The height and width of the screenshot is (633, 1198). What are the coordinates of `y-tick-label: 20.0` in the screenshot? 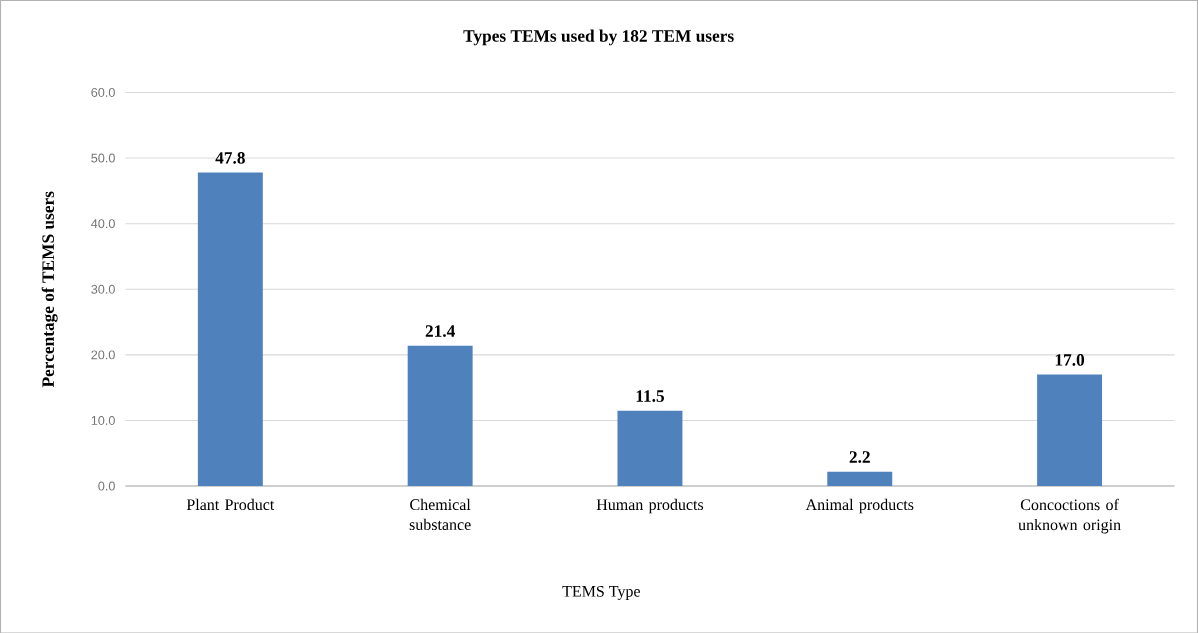 It's located at (103, 355).